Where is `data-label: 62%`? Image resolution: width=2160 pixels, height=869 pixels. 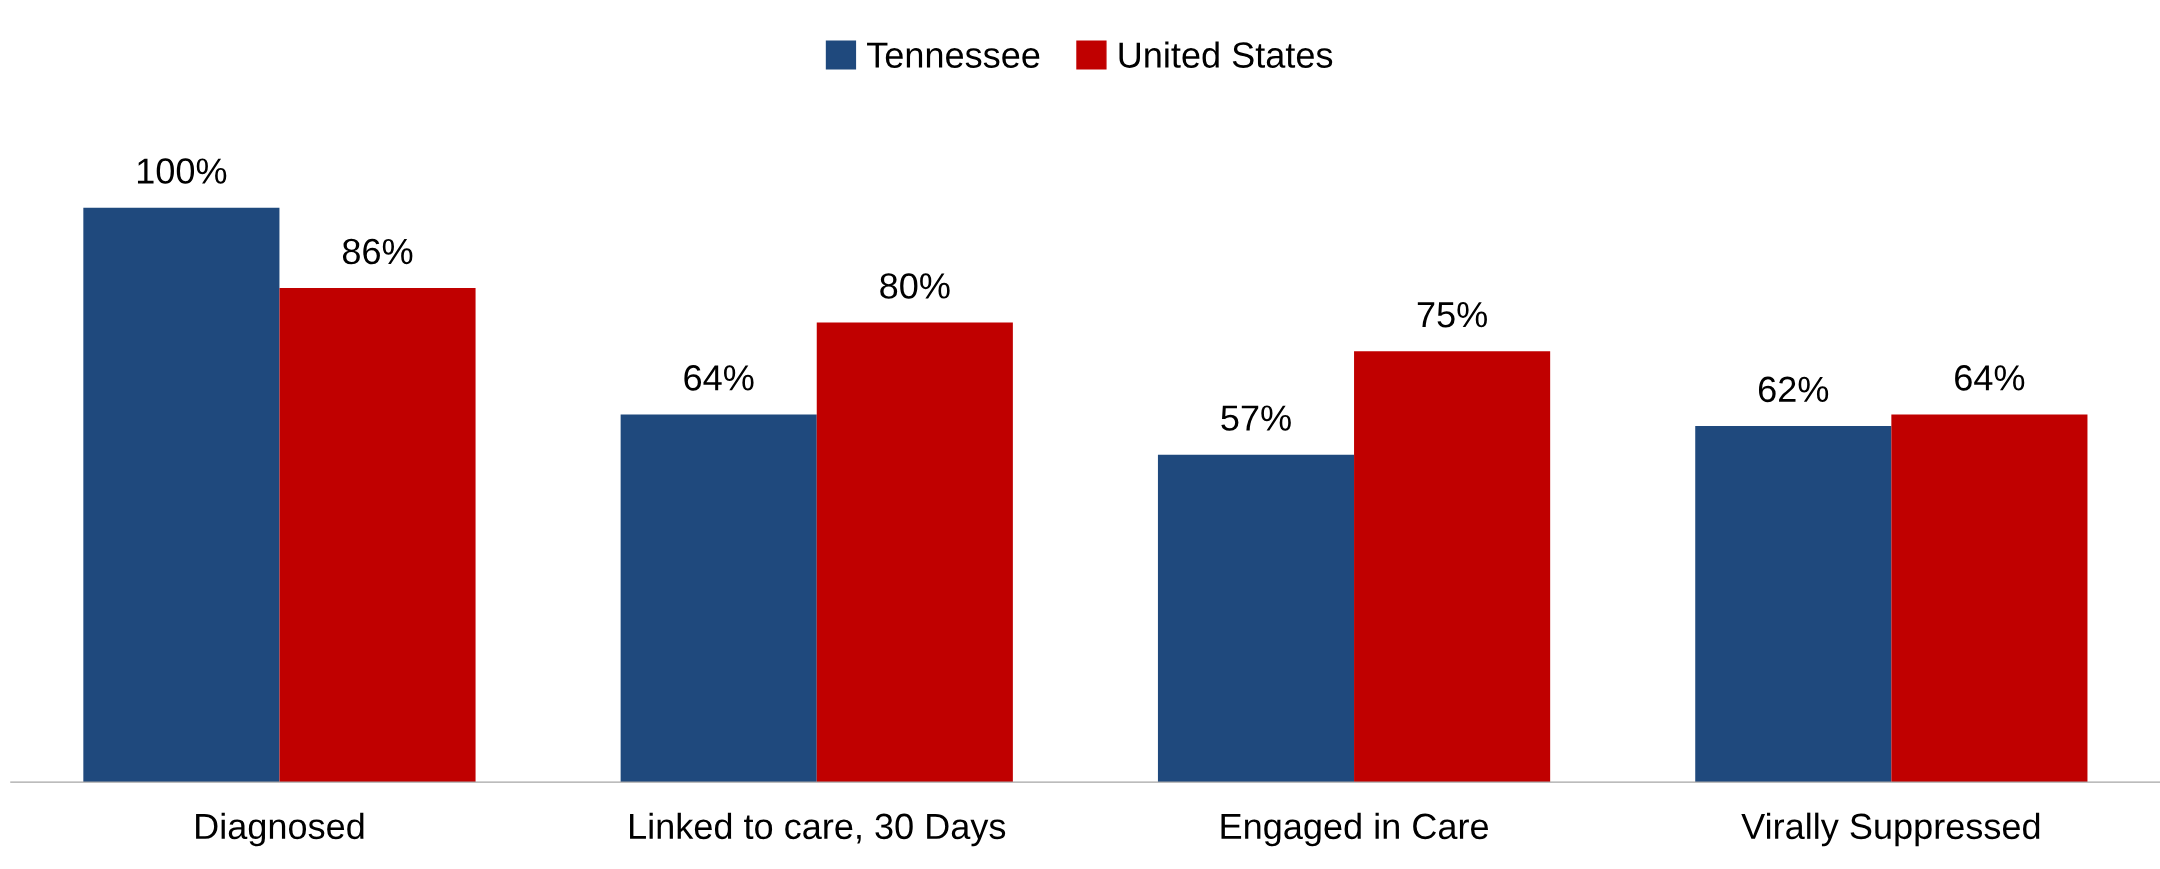 data-label: 62% is located at coordinates (1793, 389).